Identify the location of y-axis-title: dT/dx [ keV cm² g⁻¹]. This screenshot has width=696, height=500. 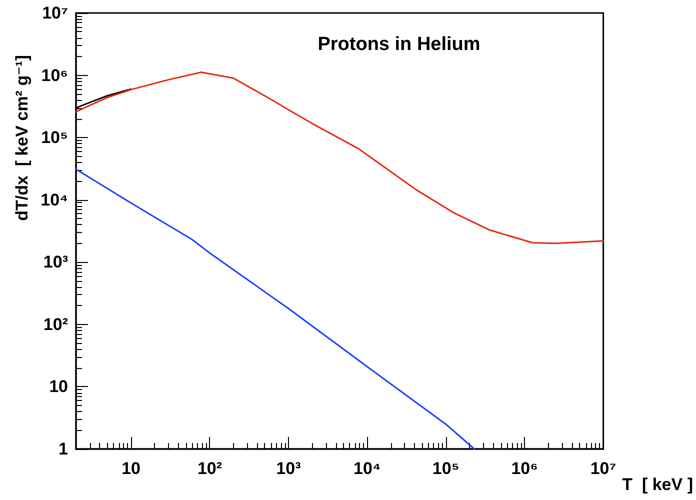
(22, 138).